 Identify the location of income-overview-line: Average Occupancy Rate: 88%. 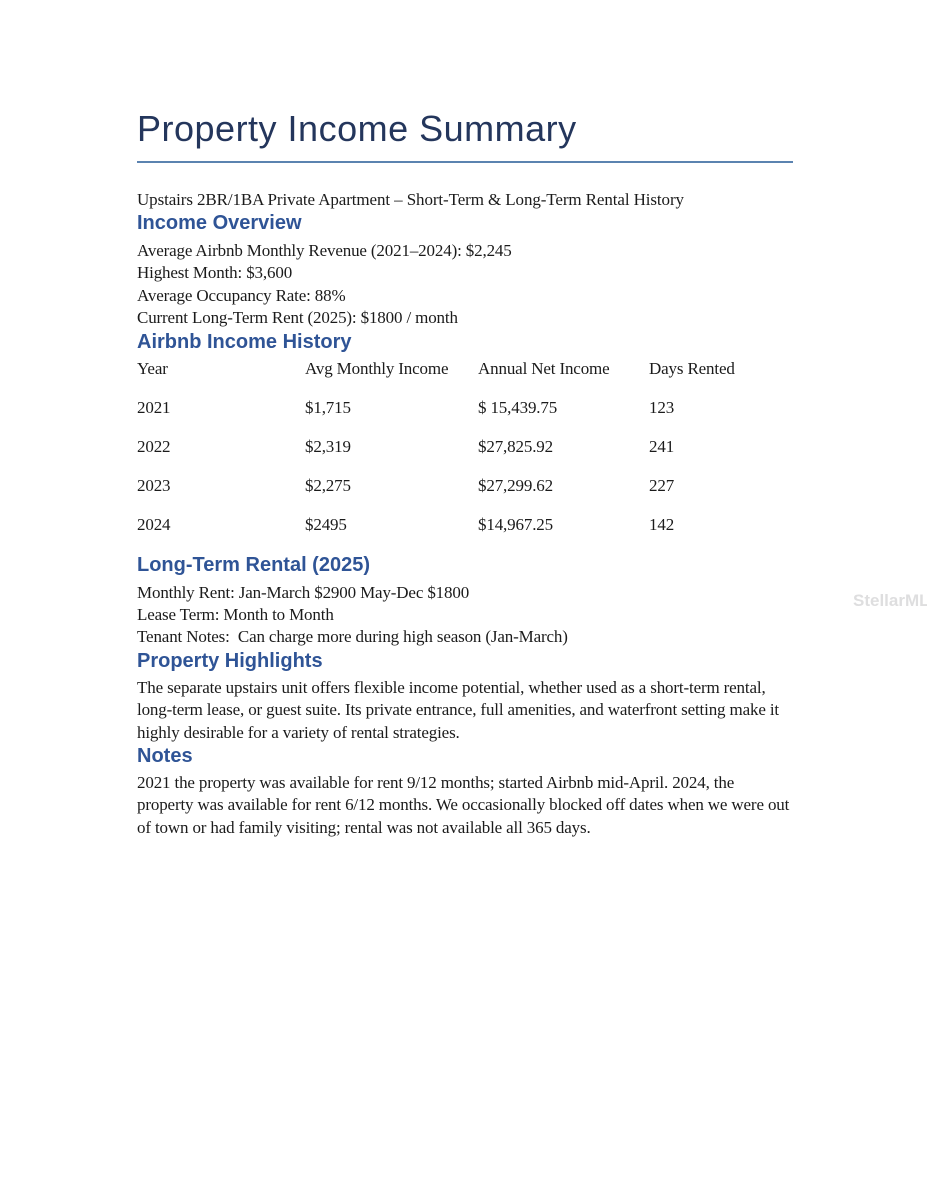
(241, 295).